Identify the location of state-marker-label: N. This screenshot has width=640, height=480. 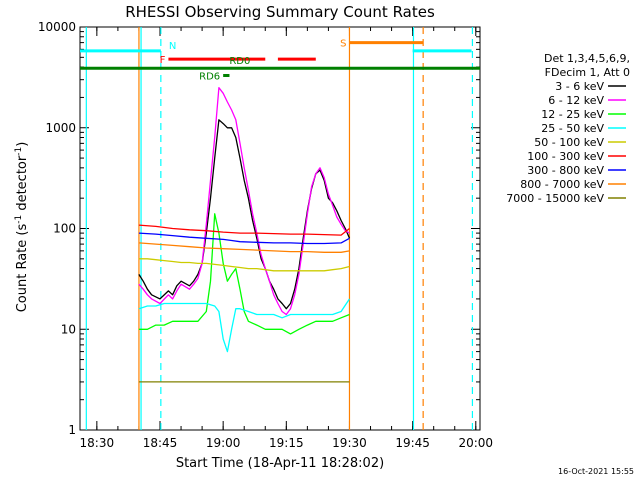
(172, 46).